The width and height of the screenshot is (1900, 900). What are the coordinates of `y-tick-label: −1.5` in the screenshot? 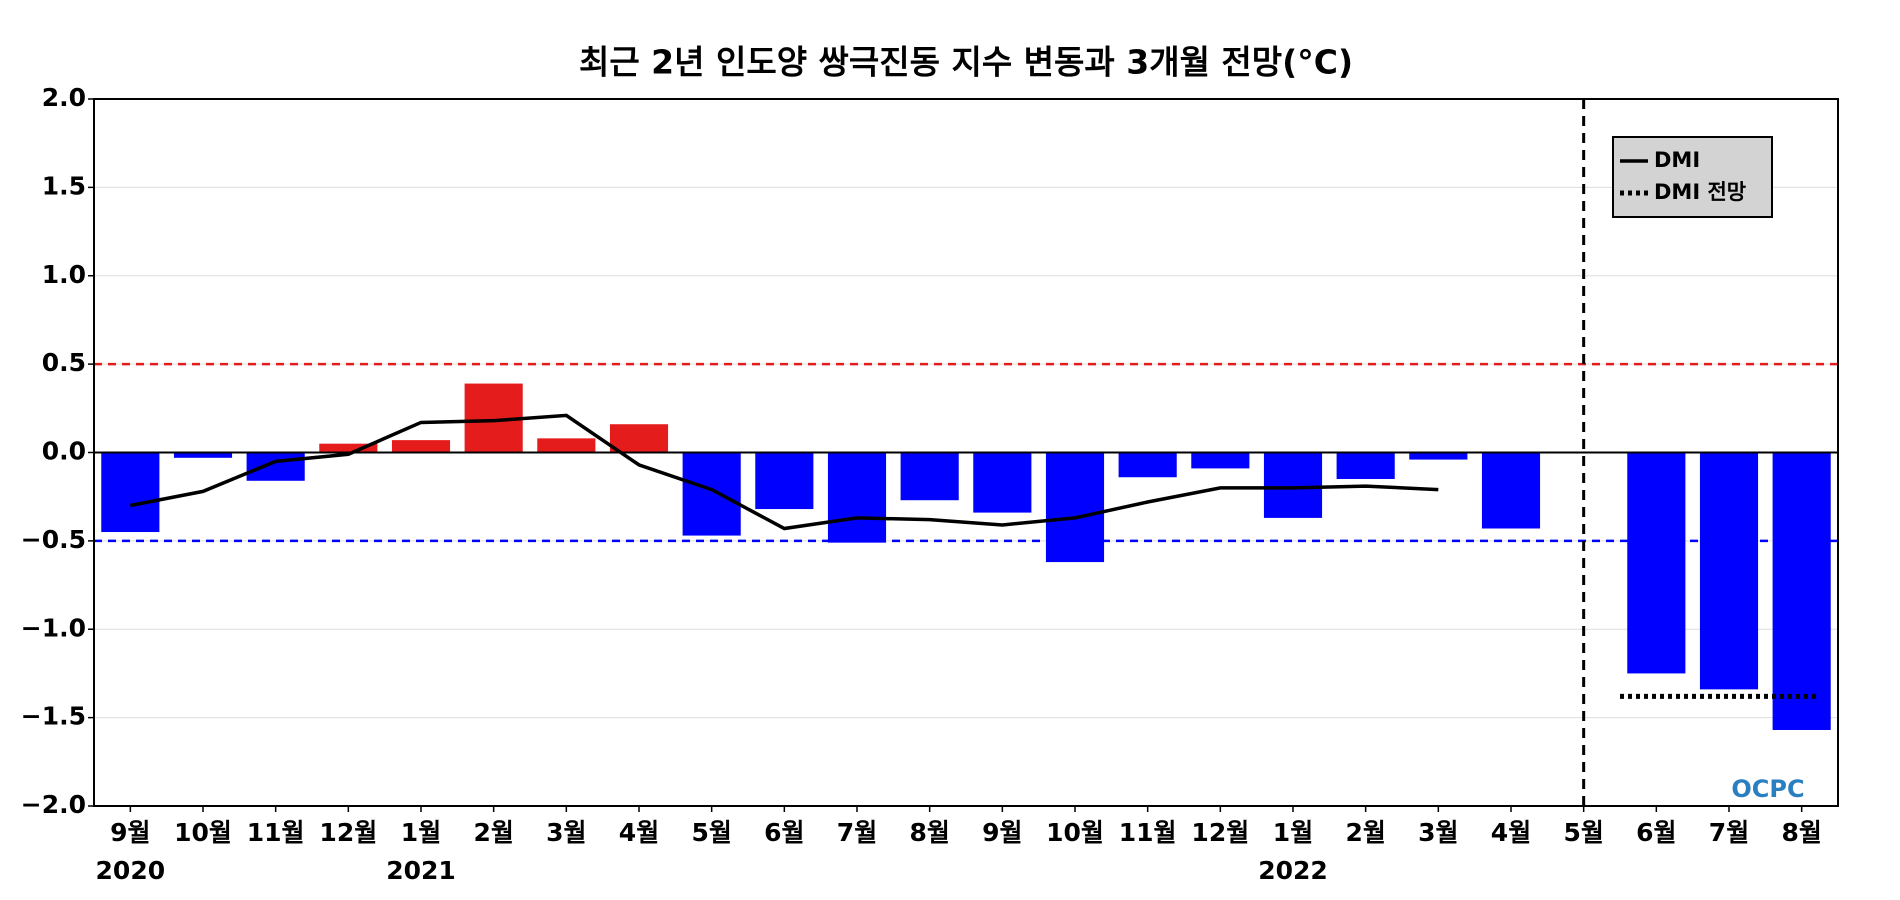 It's located at (53, 716).